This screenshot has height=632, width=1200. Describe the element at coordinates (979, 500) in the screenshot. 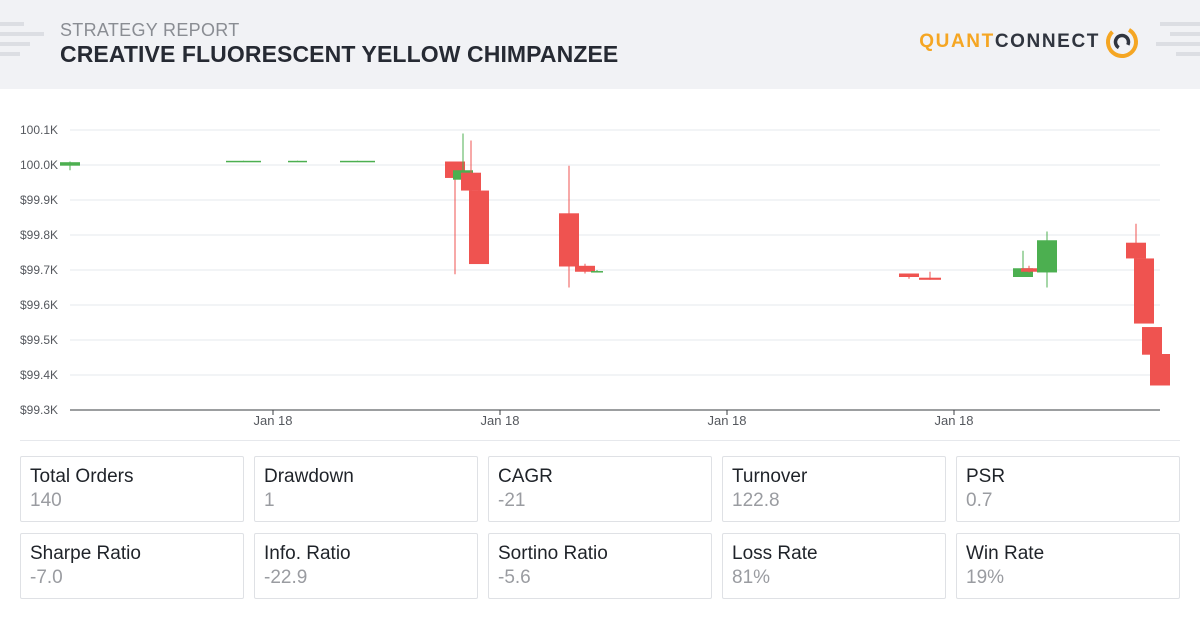

I see `stat-value: 0.7` at that location.